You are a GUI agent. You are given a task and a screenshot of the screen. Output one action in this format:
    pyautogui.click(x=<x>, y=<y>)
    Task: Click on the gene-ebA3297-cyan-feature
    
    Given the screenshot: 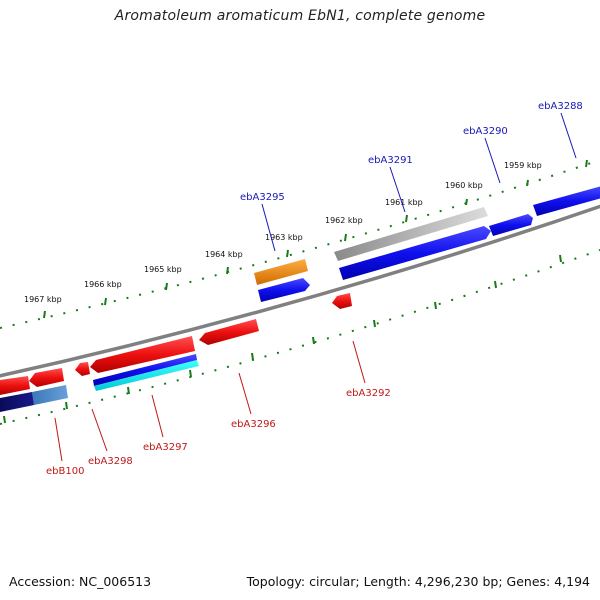 What is the action you would take?
    pyautogui.click(x=146, y=375)
    